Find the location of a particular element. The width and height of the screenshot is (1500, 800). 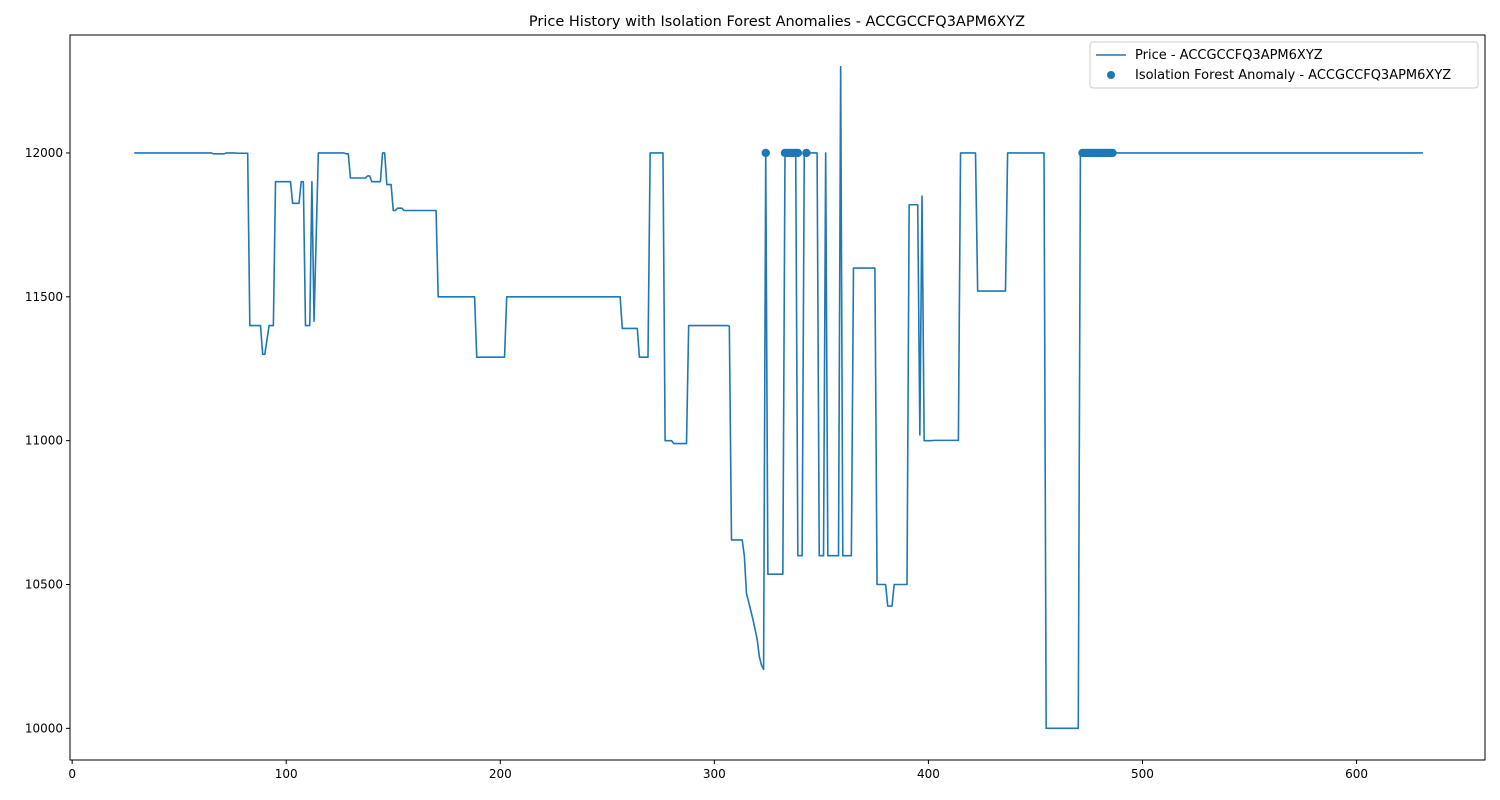

x-axis: 0 100 200 300 400 500 600 is located at coordinates (718, 770).